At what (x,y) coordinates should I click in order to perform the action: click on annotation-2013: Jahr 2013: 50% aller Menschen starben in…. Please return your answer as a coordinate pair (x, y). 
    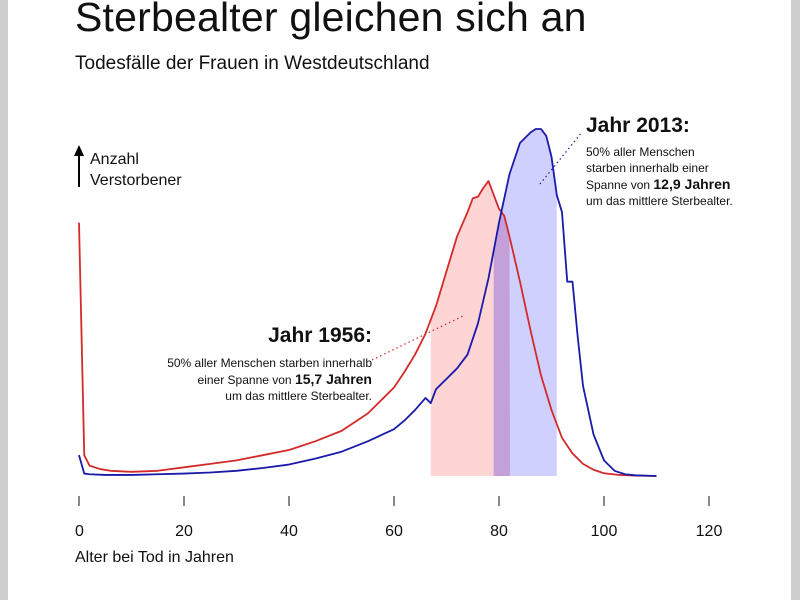
    Looking at the image, I should click on (676, 161).